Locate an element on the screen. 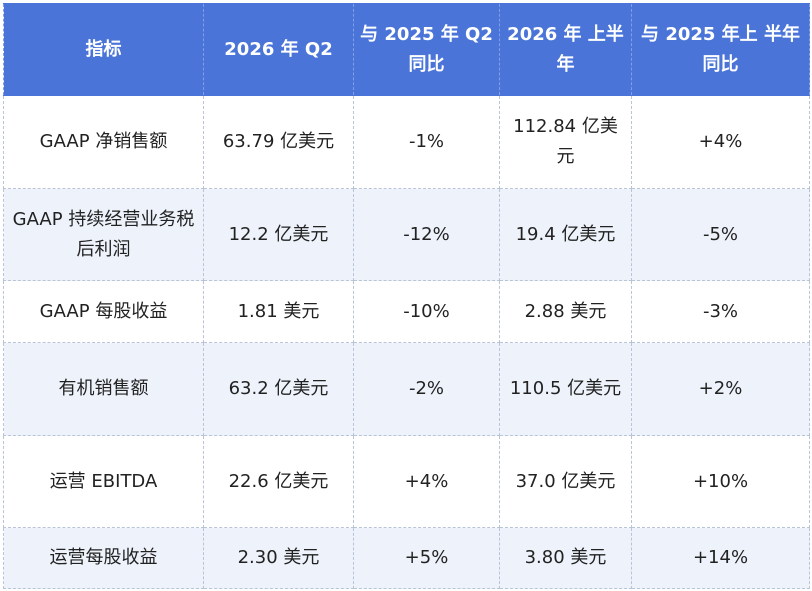 The height and width of the screenshot is (591, 812). q2-yoy-cell: +5% is located at coordinates (426, 558).